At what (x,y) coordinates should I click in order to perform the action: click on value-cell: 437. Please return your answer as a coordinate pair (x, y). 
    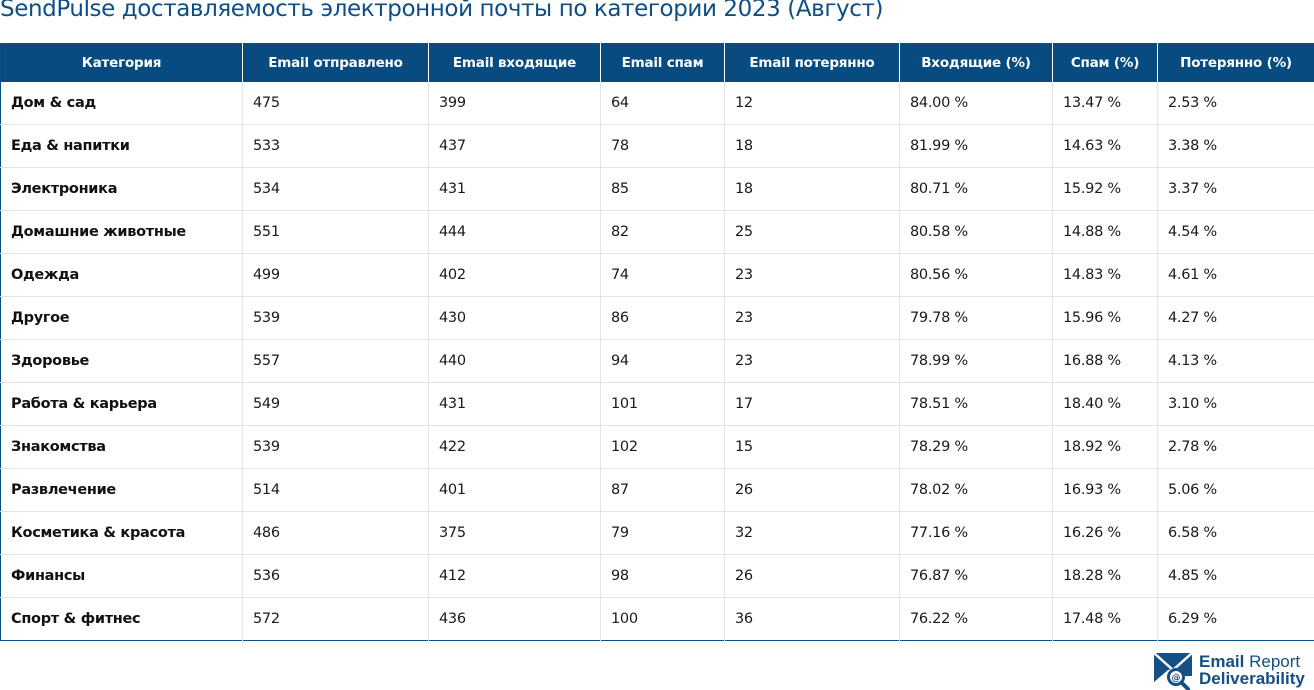
    Looking at the image, I should click on (515, 146).